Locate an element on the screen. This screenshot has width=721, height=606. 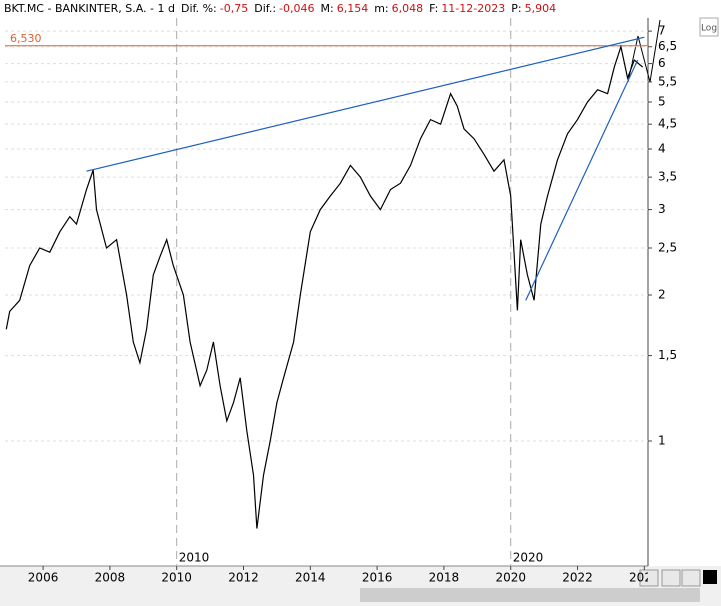
x-tick-label: 2024 is located at coordinates (644, 578).